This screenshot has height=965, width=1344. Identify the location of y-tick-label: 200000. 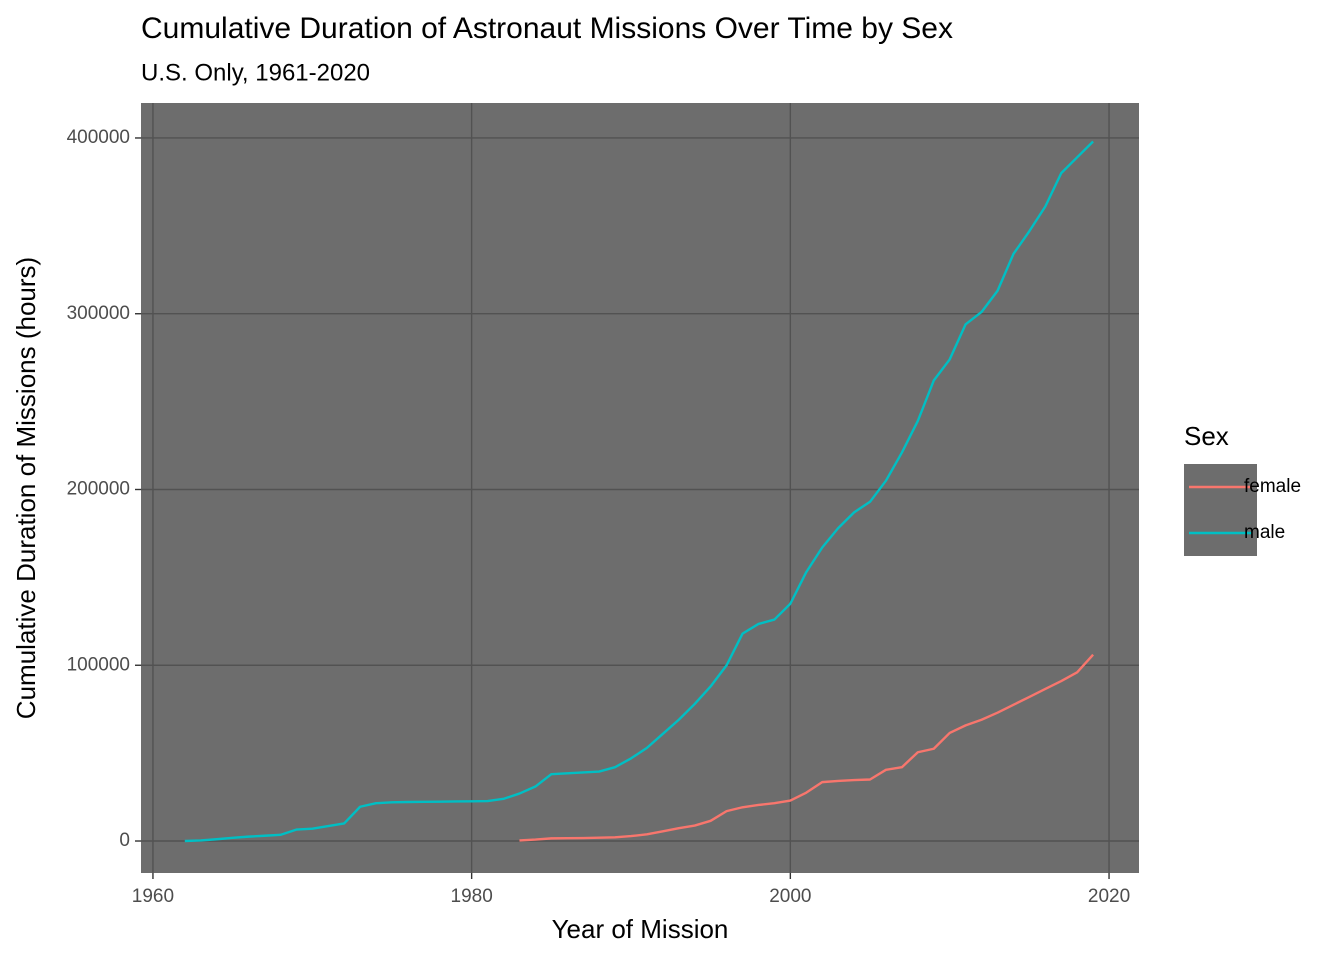
(98, 489).